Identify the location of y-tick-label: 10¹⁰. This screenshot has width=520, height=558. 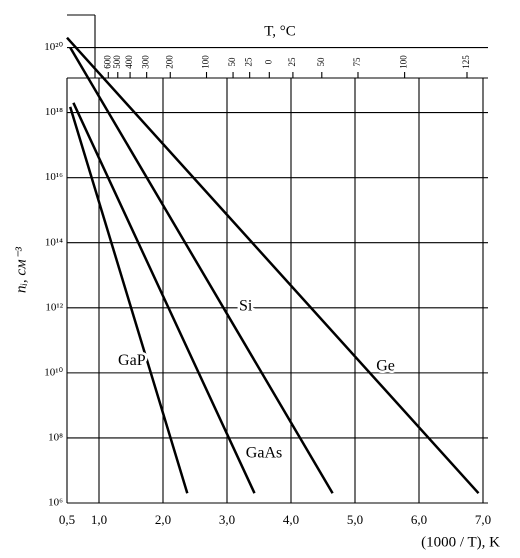
(53, 372).